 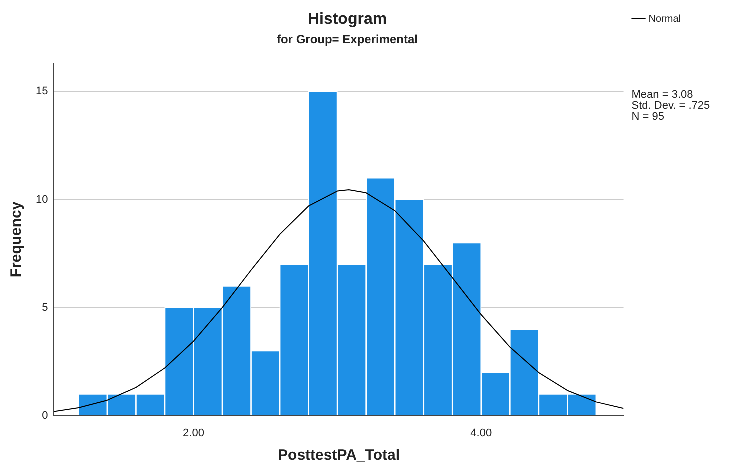 I want to click on legend-label: Normal, so click(x=665, y=19).